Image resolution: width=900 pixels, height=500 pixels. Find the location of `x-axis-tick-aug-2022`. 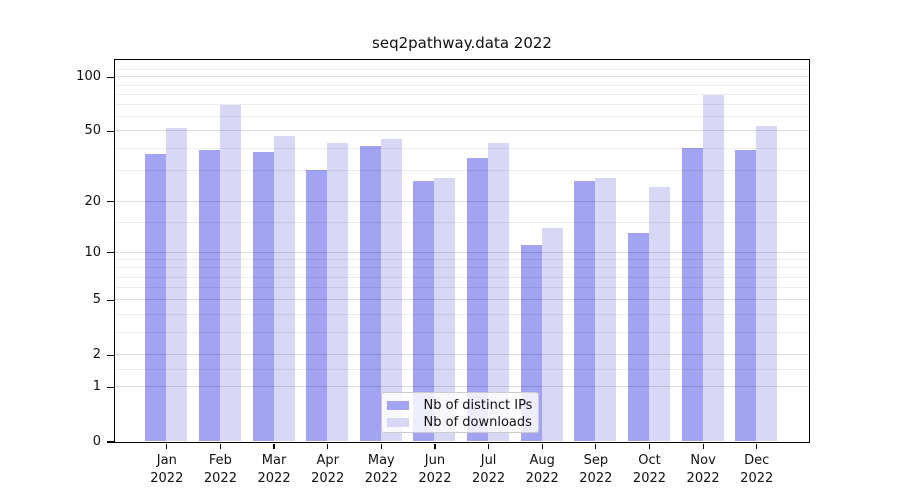

x-axis-tick-aug-2022 is located at coordinates (542, 446).